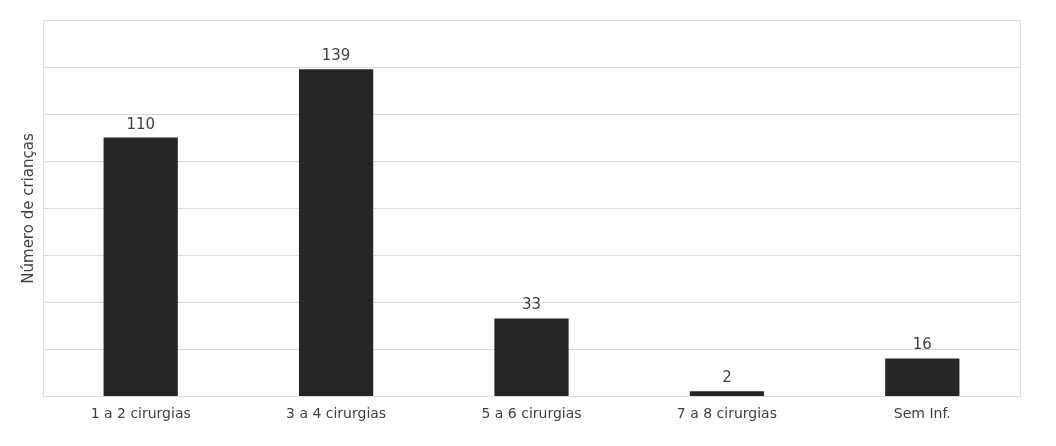 The width and height of the screenshot is (1056, 446). I want to click on data-label: 2, so click(727, 377).